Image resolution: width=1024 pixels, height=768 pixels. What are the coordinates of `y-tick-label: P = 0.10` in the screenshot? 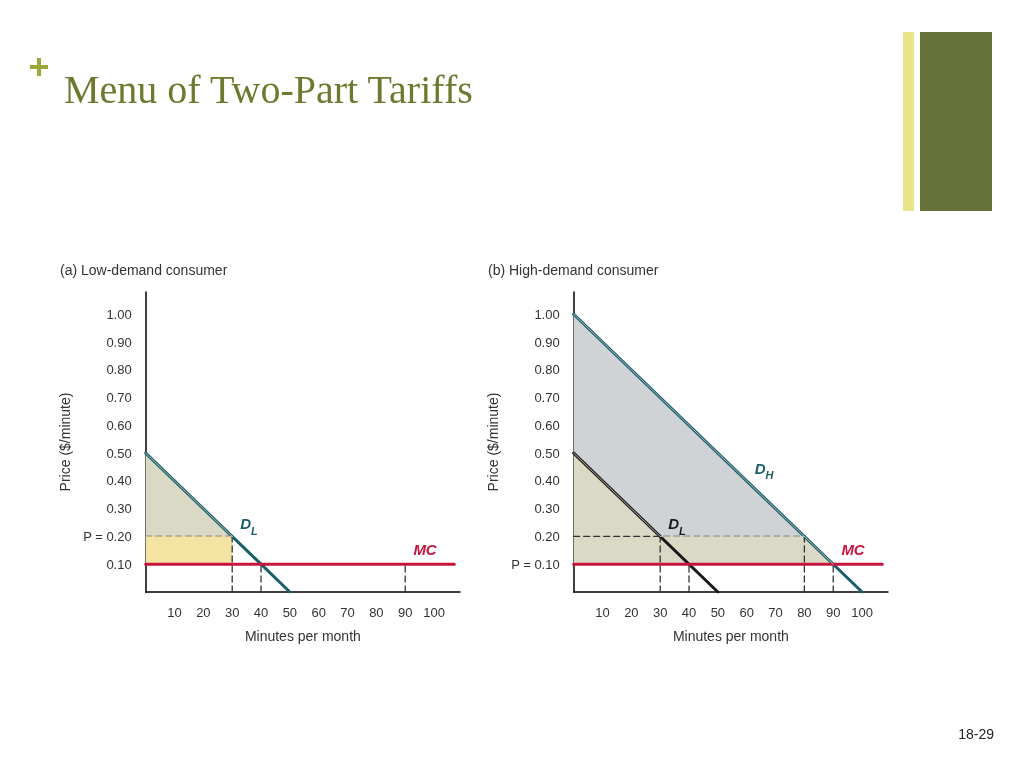 It's located at (535, 564).